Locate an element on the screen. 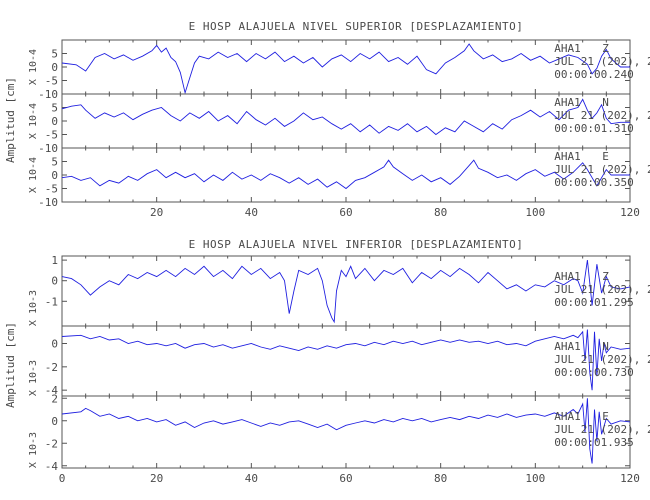 The image size is (650, 500). record-time: 00:00:01.310 is located at coordinates (593, 128).